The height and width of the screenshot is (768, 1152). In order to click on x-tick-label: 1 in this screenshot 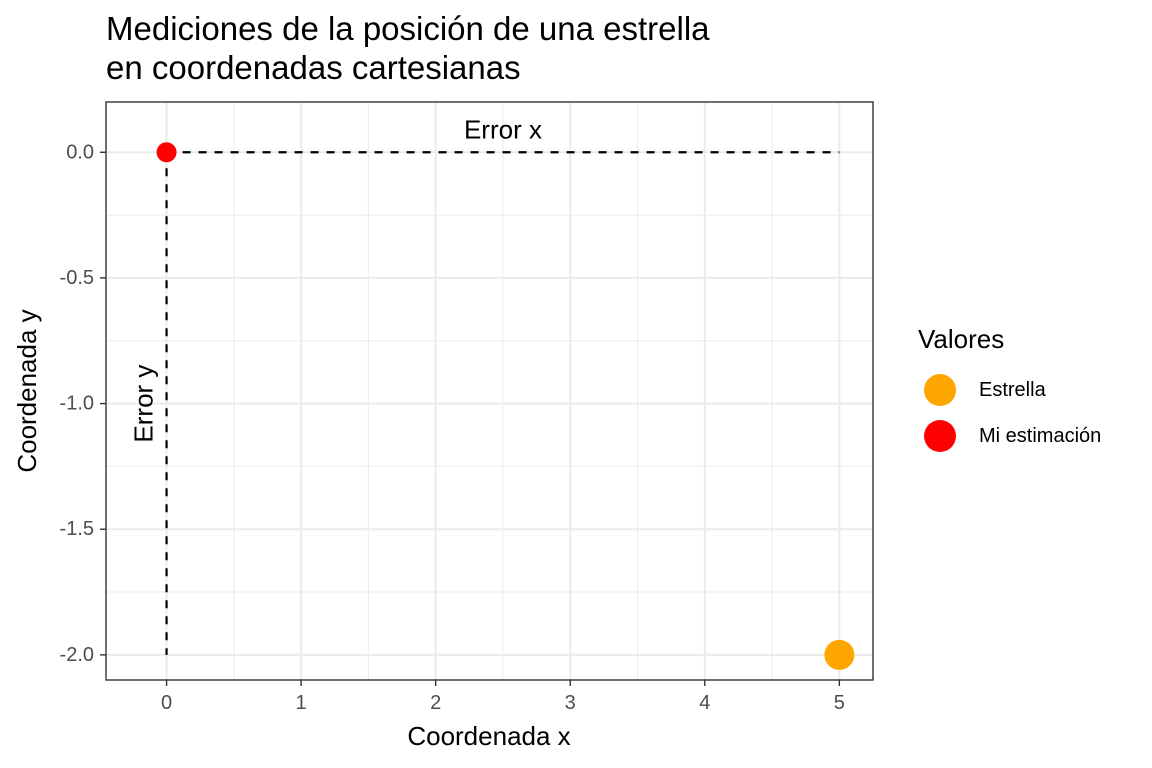, I will do `click(301, 703)`.